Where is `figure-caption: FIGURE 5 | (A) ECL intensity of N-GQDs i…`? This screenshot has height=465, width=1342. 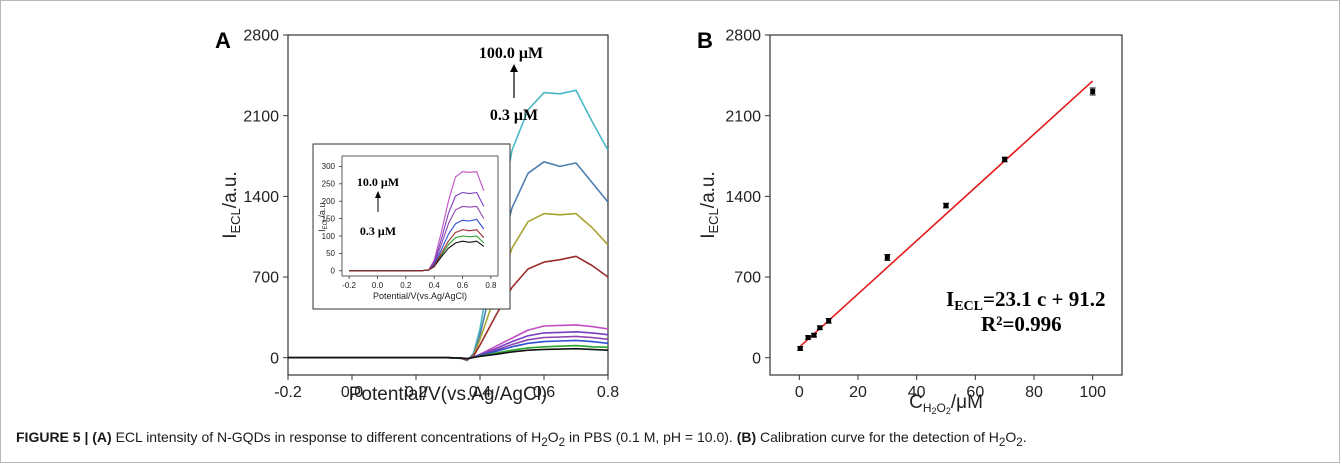
figure-caption: FIGURE 5 | (A) ECL intensity of N-GQDs i… is located at coordinates (671, 440).